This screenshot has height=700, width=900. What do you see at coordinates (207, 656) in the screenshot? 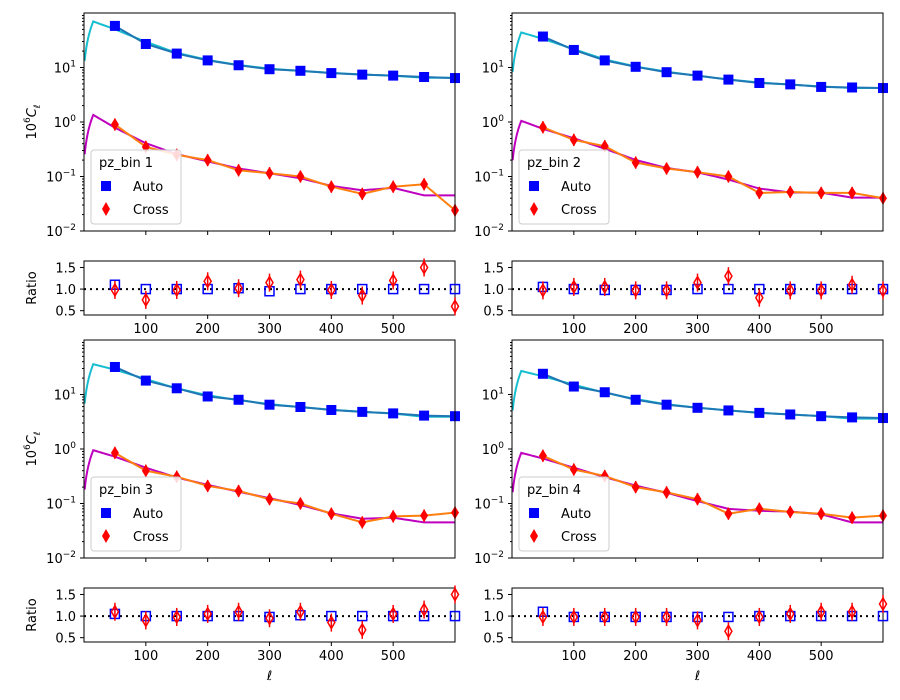
I see `x-tick-label: 200` at bounding box center [207, 656].